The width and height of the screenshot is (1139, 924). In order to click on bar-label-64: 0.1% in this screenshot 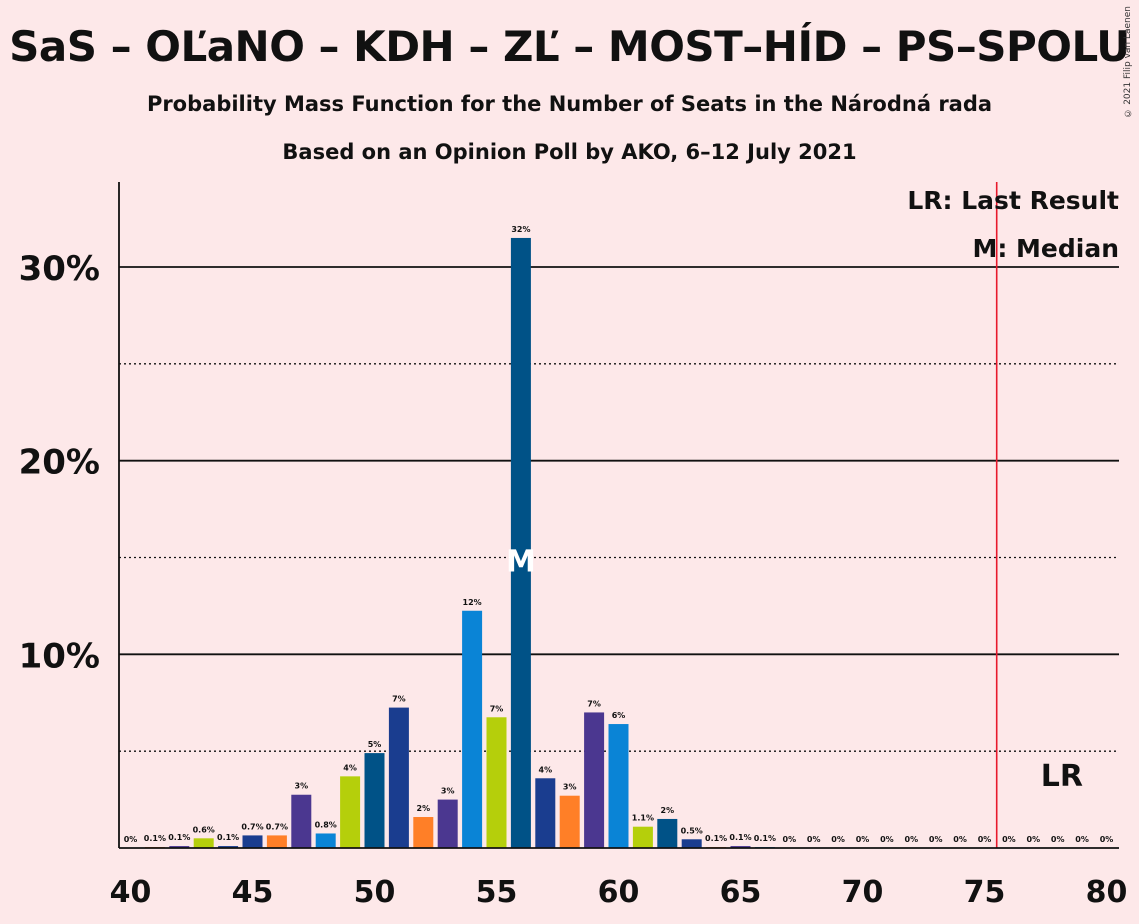, I will do `click(716, 838)`.